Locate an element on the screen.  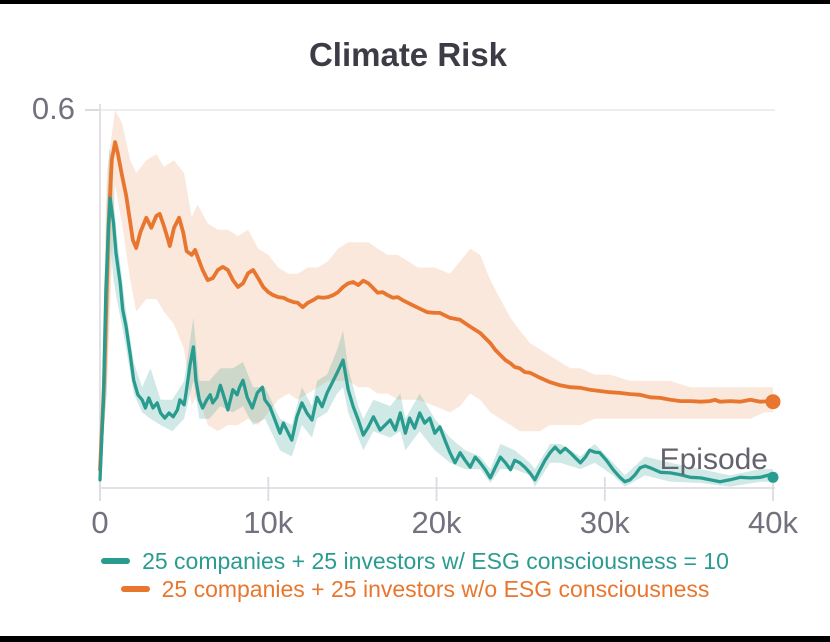
x-tick-label-40k: 40k is located at coordinates (773, 522).